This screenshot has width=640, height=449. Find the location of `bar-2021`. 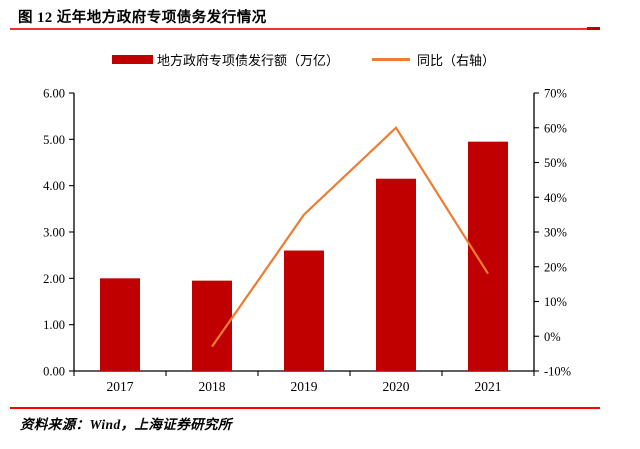

bar-2021 is located at coordinates (488, 256).